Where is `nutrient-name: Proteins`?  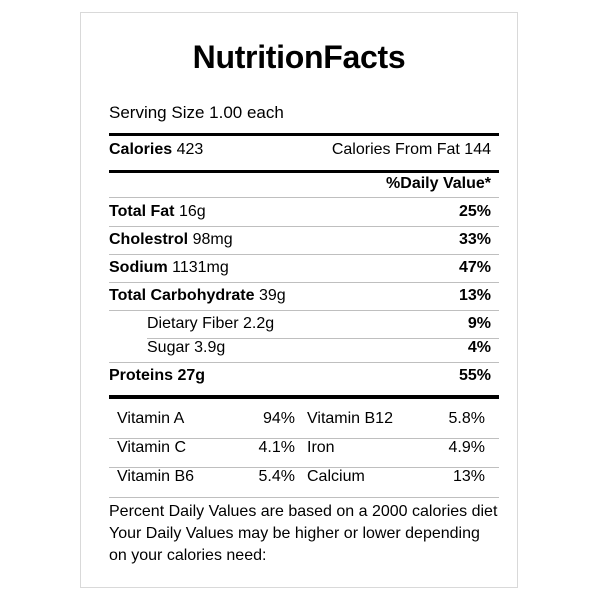
nutrient-name: Proteins is located at coordinates (141, 375).